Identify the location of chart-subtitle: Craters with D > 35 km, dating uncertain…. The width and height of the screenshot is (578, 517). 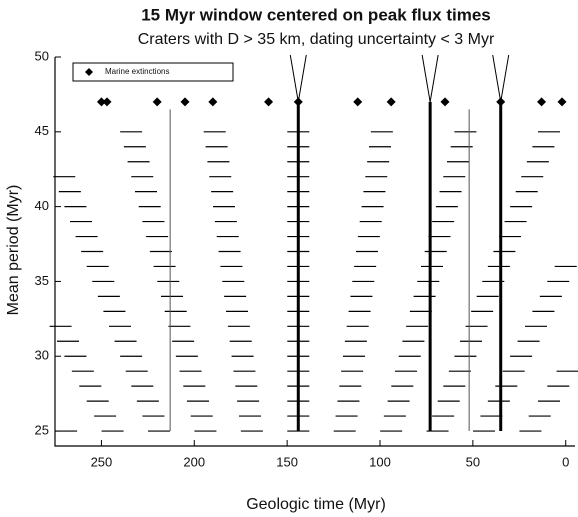
(316, 39).